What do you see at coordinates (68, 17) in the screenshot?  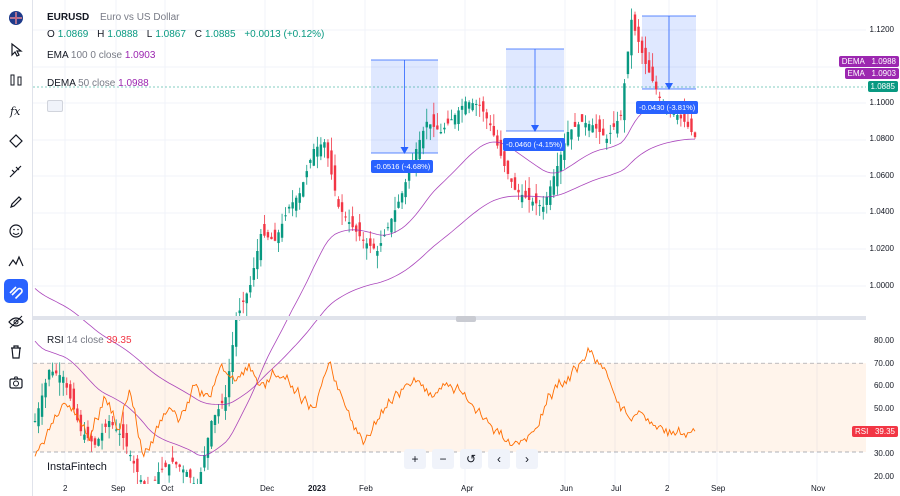 I see `symbol-name: EURUSD` at bounding box center [68, 17].